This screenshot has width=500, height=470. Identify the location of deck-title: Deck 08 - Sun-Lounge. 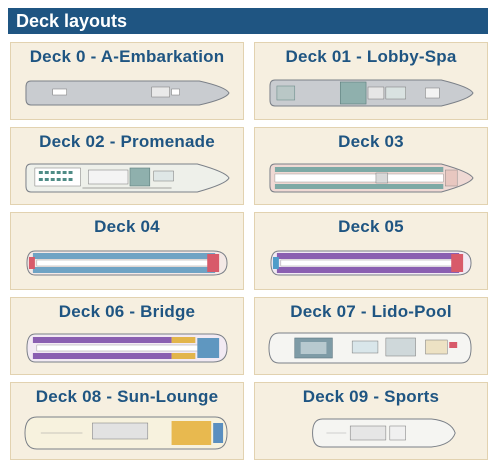
(127, 396).